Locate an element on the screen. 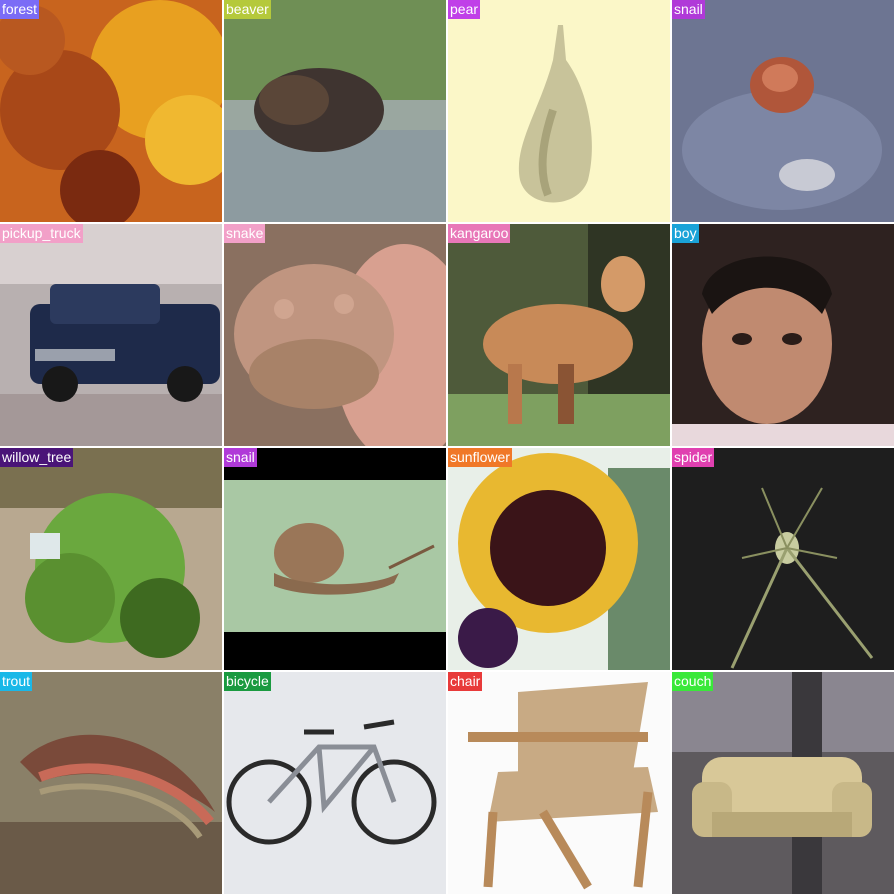 The width and height of the screenshot is (896, 896). image-tile: willow_tree is located at coordinates (111, 559).